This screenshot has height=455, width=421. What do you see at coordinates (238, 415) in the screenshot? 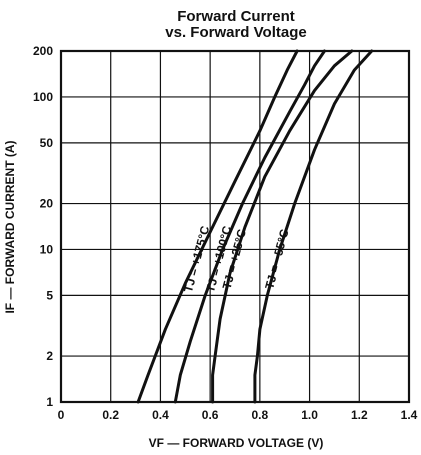
I see `x-tick-labels: 0 0.2 0.4 0.6 0.8 1.0 1.2 1.4` at bounding box center [238, 415].